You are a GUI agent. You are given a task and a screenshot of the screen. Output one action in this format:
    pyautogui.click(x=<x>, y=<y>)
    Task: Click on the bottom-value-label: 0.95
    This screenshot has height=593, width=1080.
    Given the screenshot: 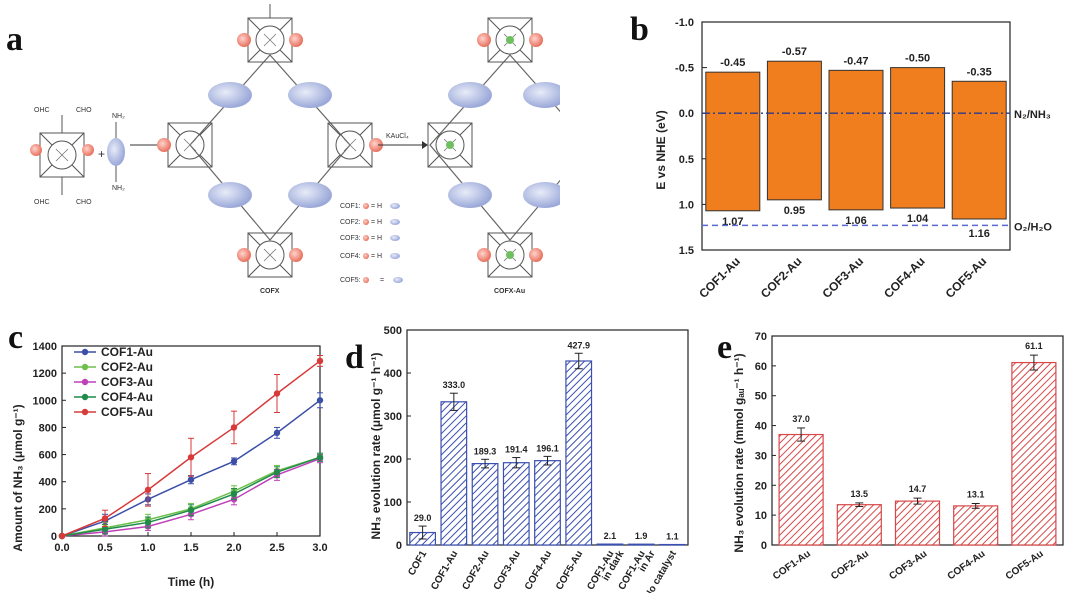 What is the action you would take?
    pyautogui.click(x=794, y=211)
    